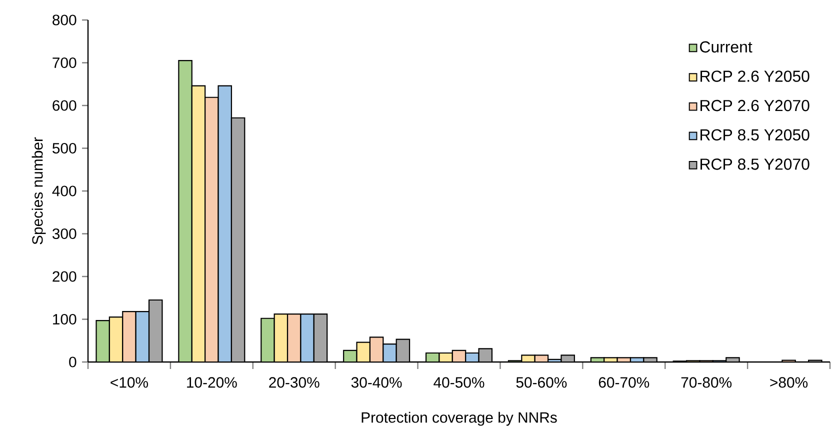 This screenshot has width=835, height=444. Describe the element at coordinates (541, 382) in the screenshot. I see `x-tick-label: 50-60%` at that location.